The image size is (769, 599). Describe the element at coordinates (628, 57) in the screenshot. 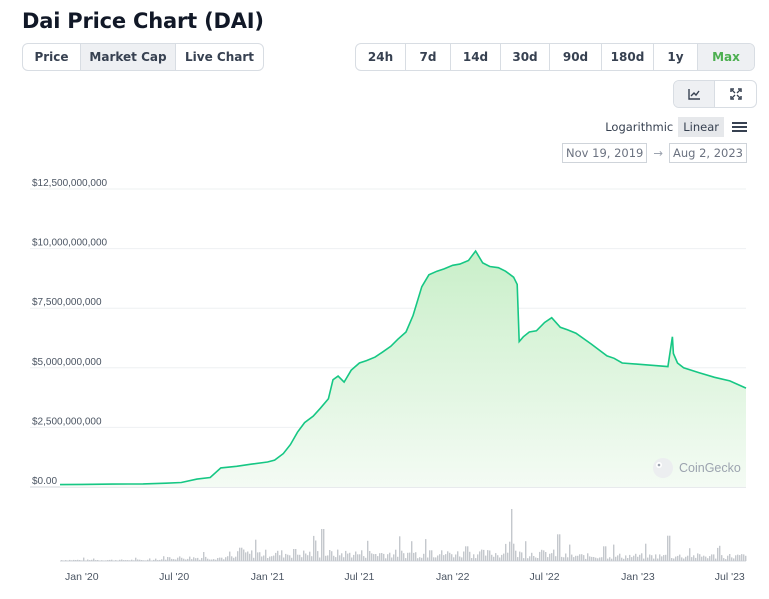

I see `range-180d-button: 180d` at that location.